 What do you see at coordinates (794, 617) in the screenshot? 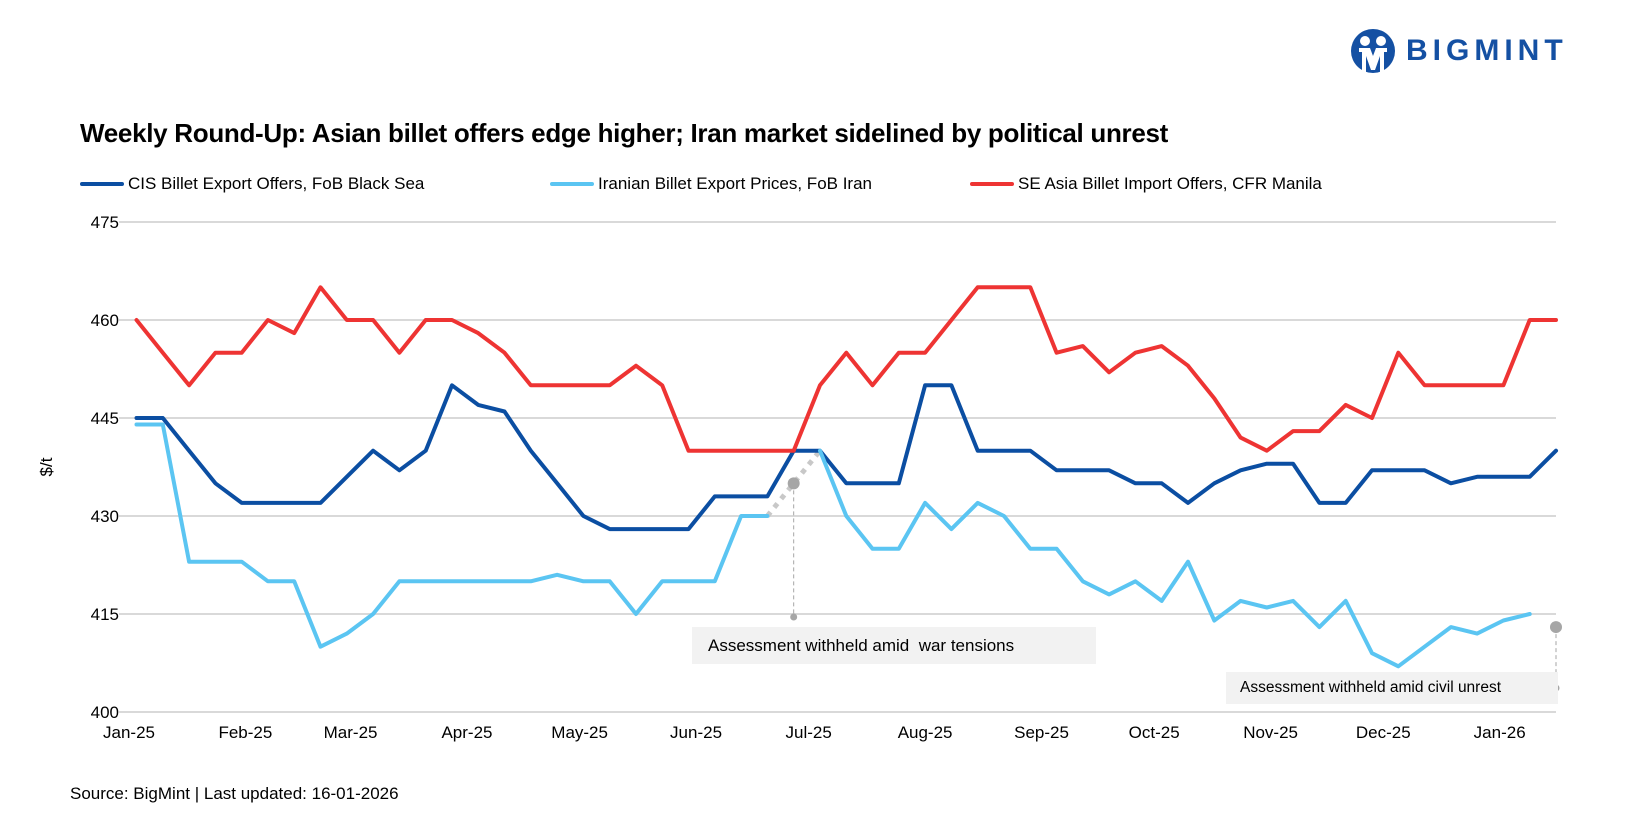
I see `annotation-leader-end` at bounding box center [794, 617].